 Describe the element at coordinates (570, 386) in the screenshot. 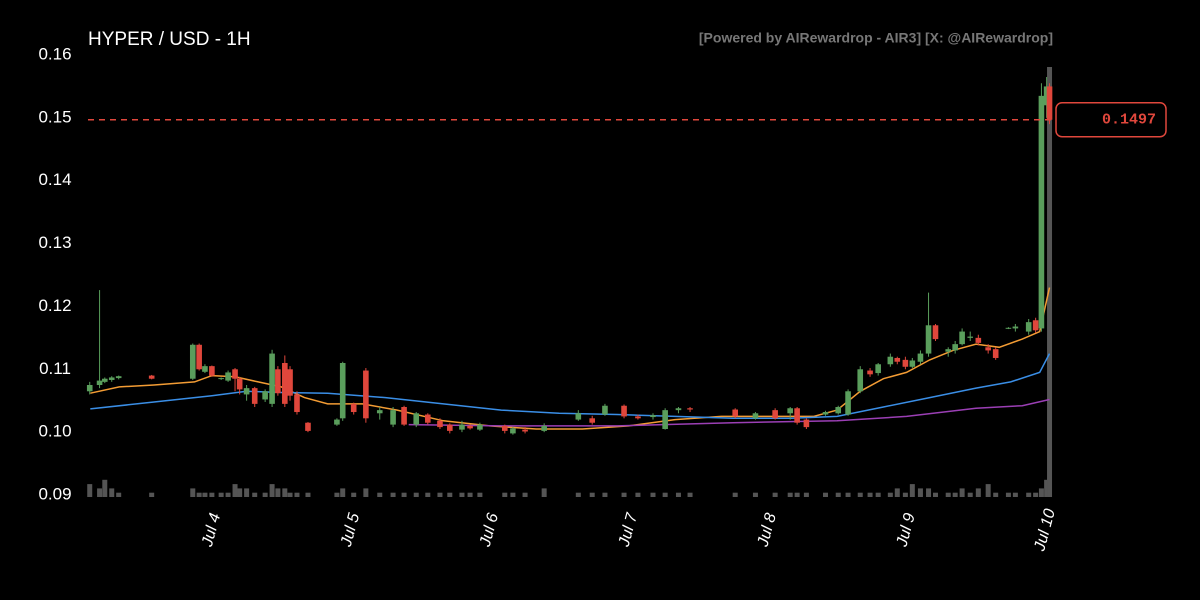

I see `moving-average-line` at that location.